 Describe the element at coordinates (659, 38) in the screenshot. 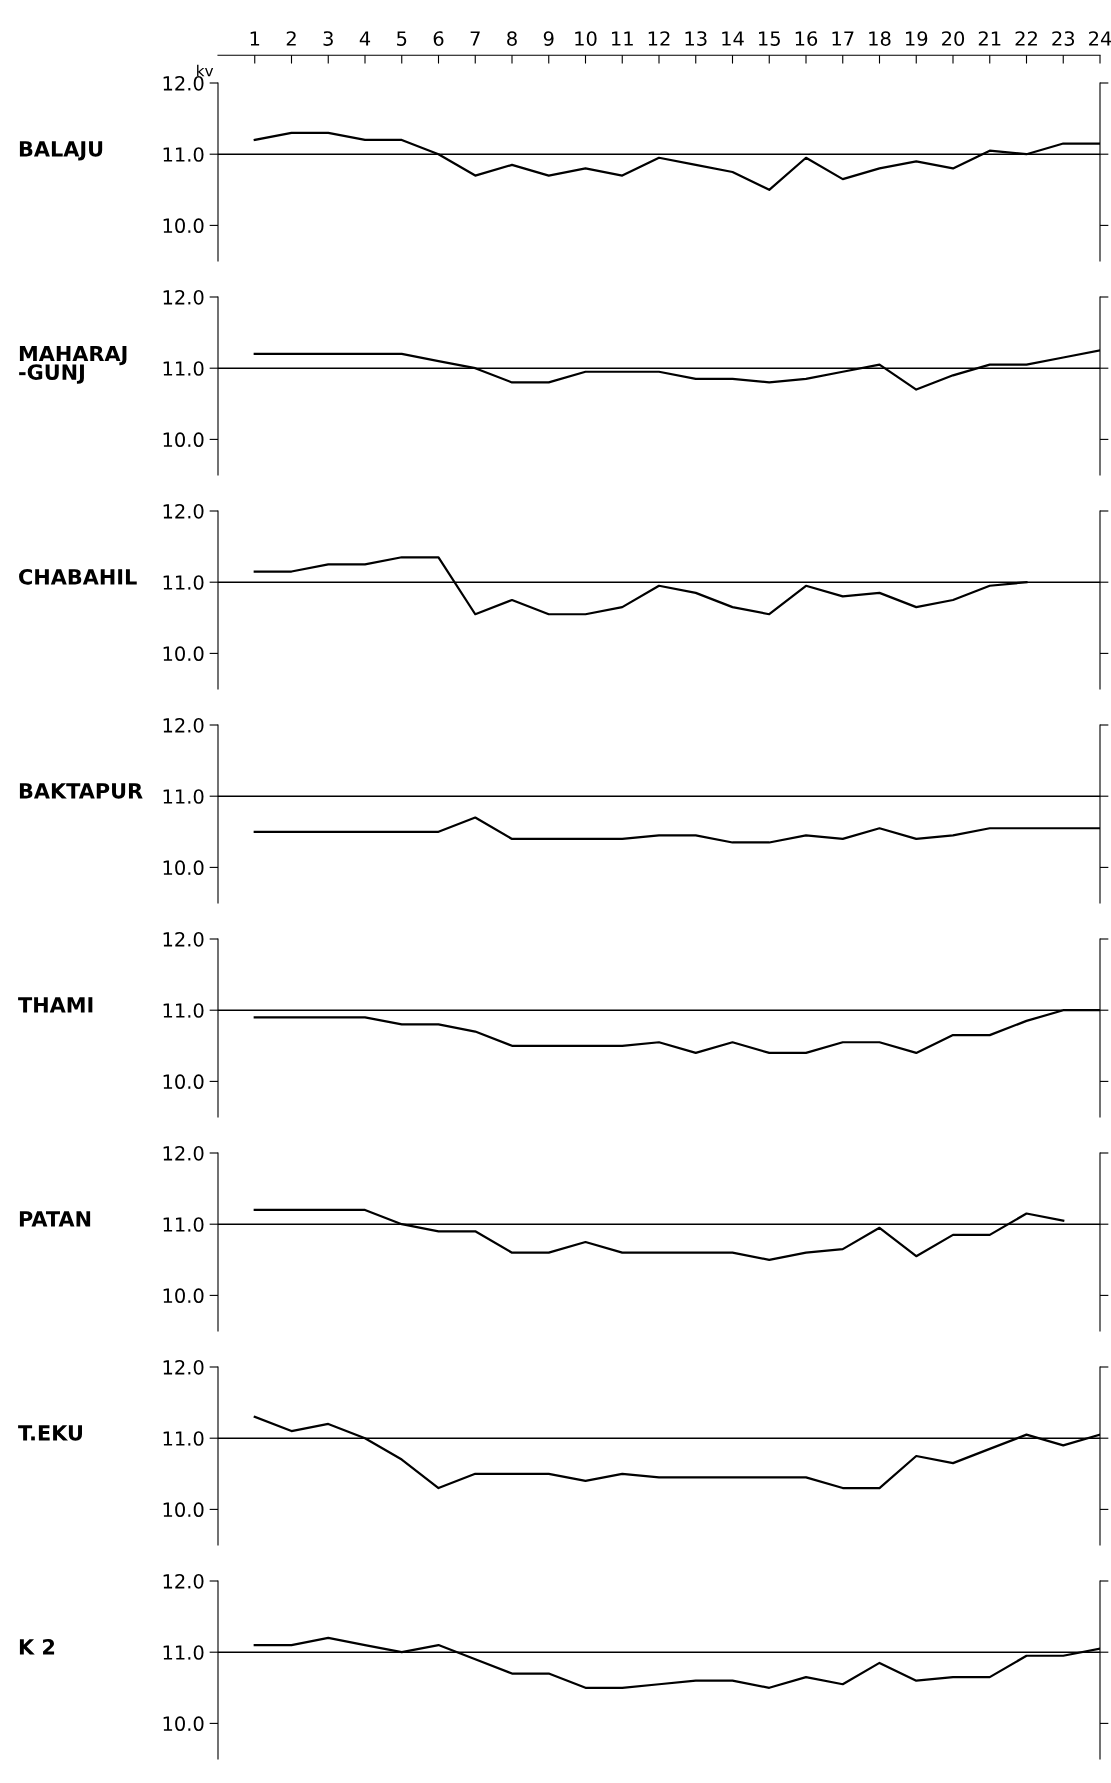

I see `x-tick-label: 12` at that location.